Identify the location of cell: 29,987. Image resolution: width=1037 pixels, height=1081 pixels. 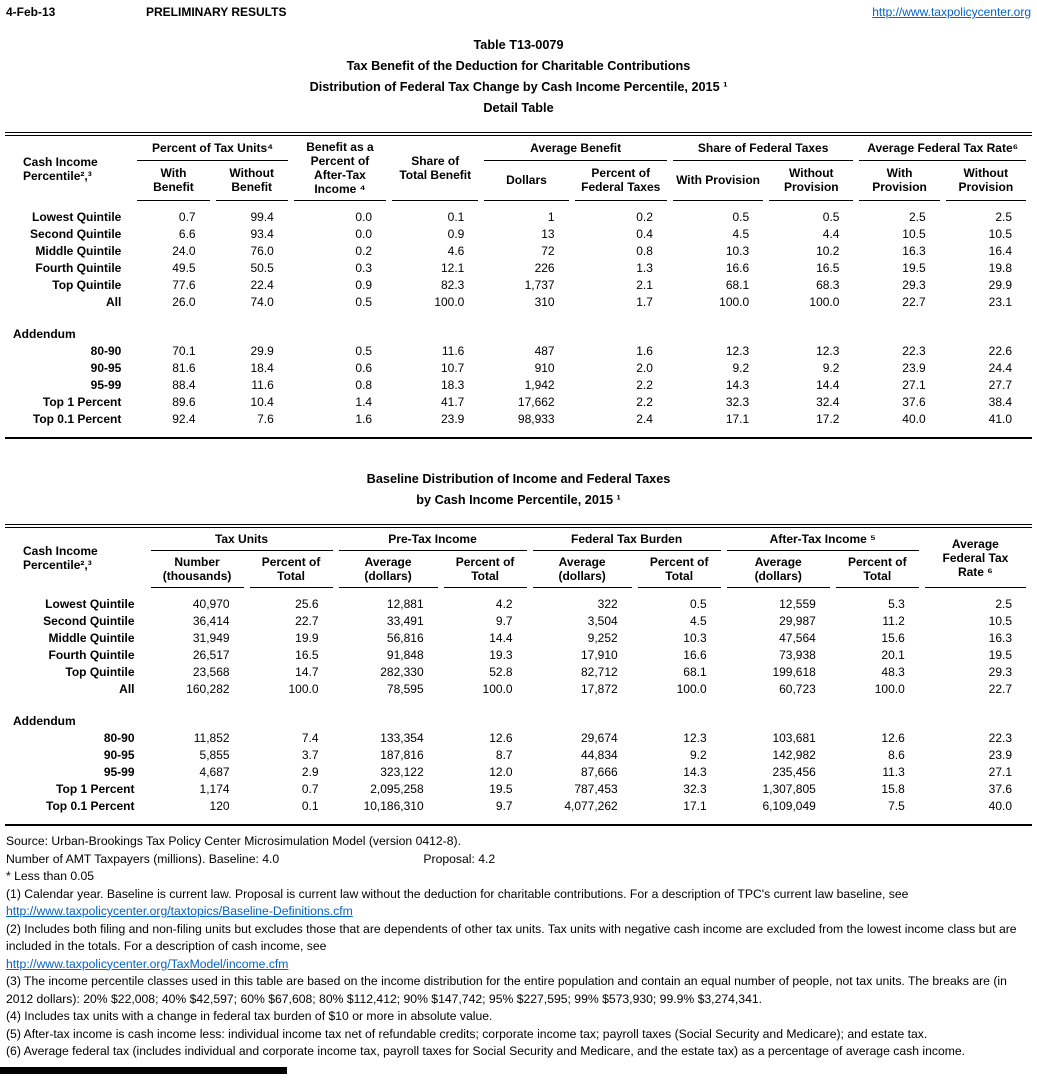
(797, 621).